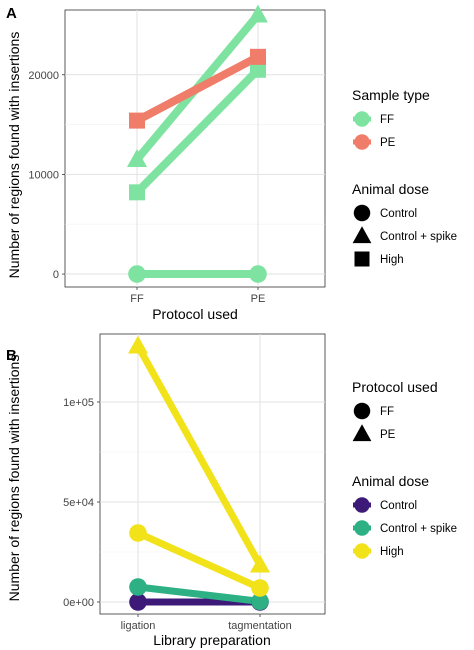 Image resolution: width=474 pixels, height=650 pixels. Describe the element at coordinates (391, 95) in the screenshot. I see `legend-title: Sample type` at that location.